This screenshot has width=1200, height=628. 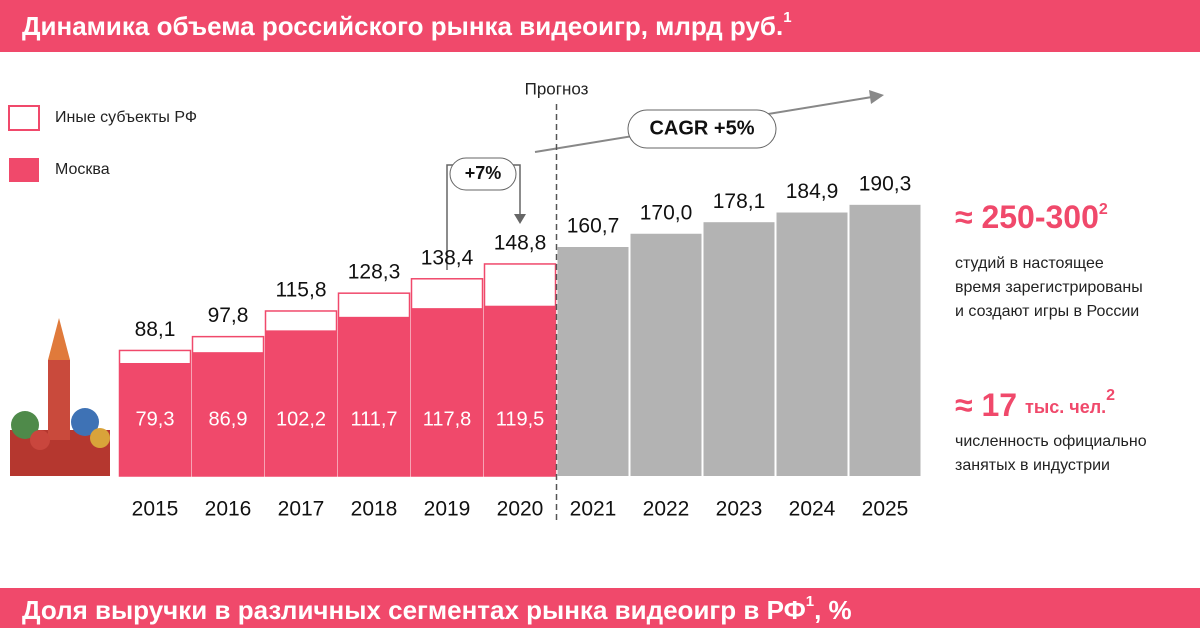 What do you see at coordinates (228, 315) in the screenshot?
I see `total-label: 97,8` at bounding box center [228, 315].